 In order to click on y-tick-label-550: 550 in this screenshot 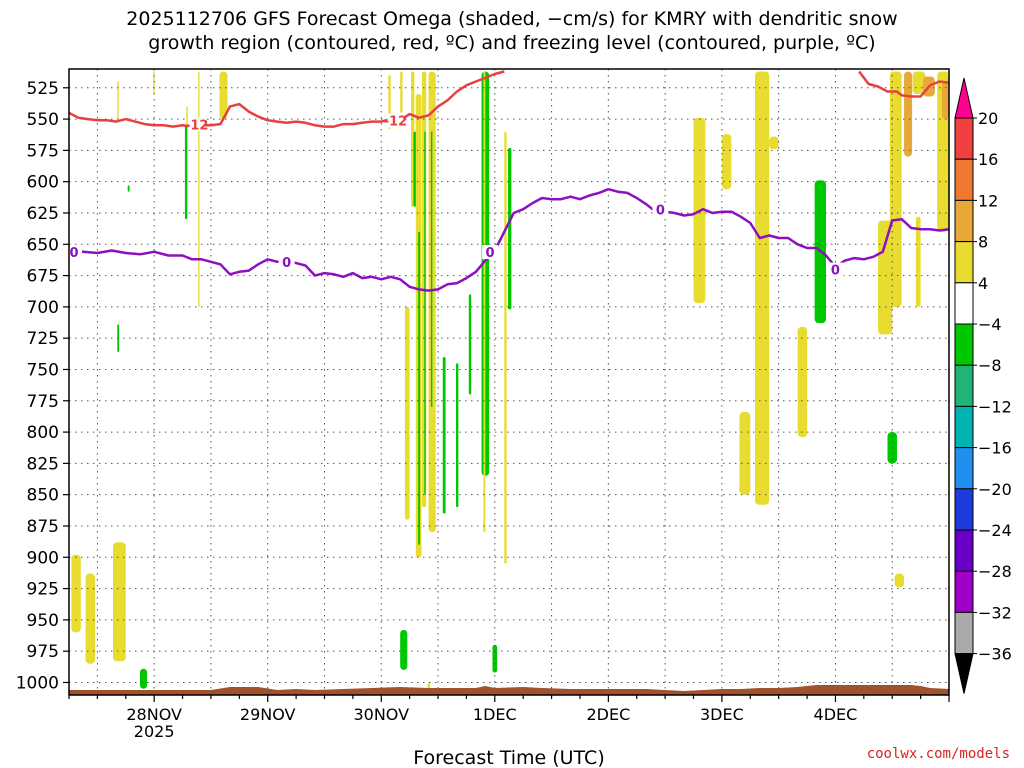, I will do `click(43, 120)`.